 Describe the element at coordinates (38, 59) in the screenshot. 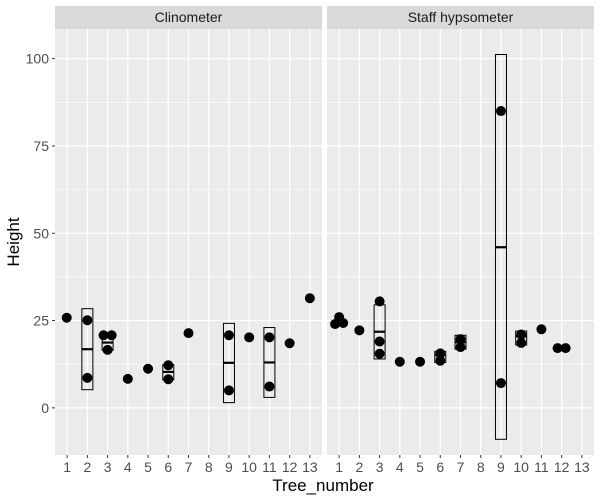

I see `y-tick-label: 100` at that location.